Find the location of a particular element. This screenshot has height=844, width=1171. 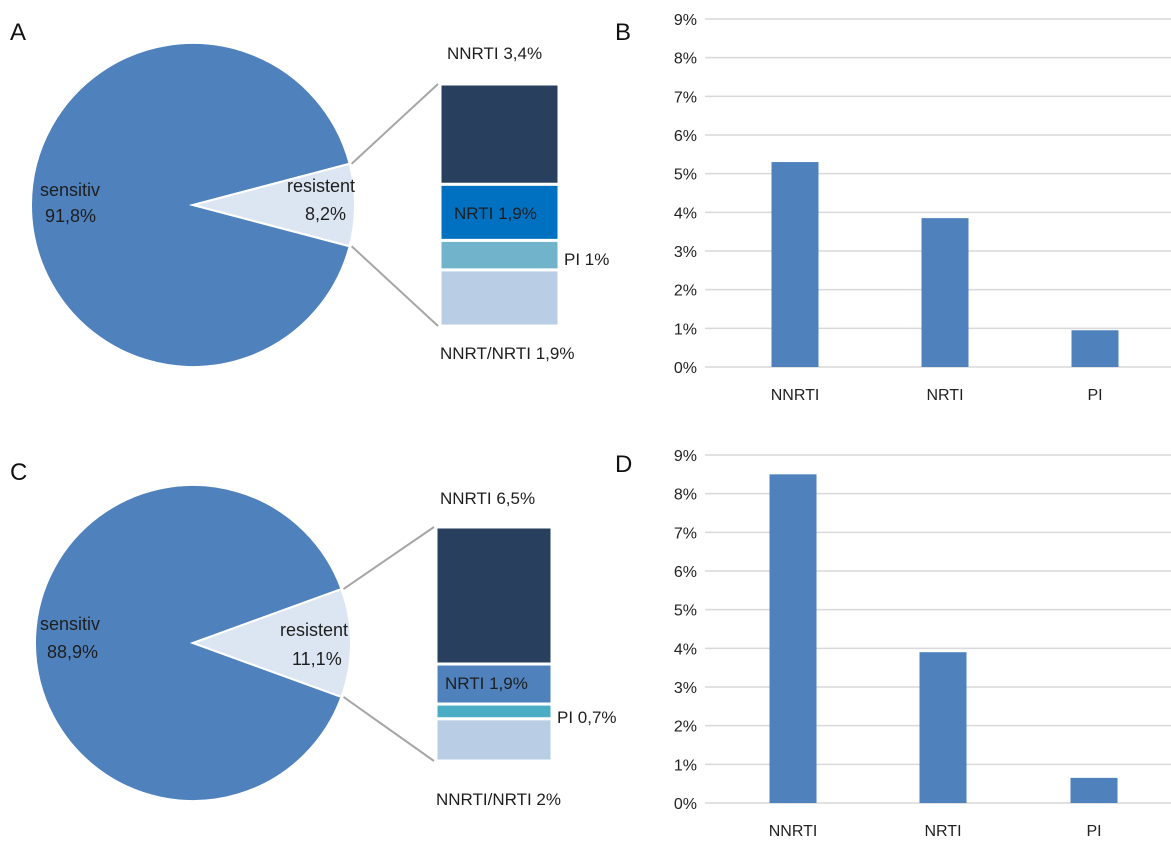

breakdown-segment-nnrti-c is located at coordinates (494, 595).